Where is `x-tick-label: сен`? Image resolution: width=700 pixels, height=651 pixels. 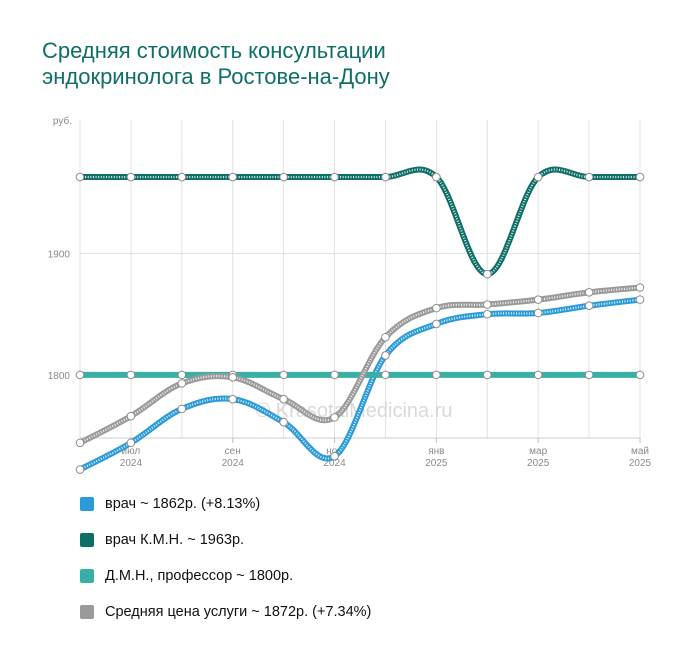 x-tick-label: сен is located at coordinates (233, 451).